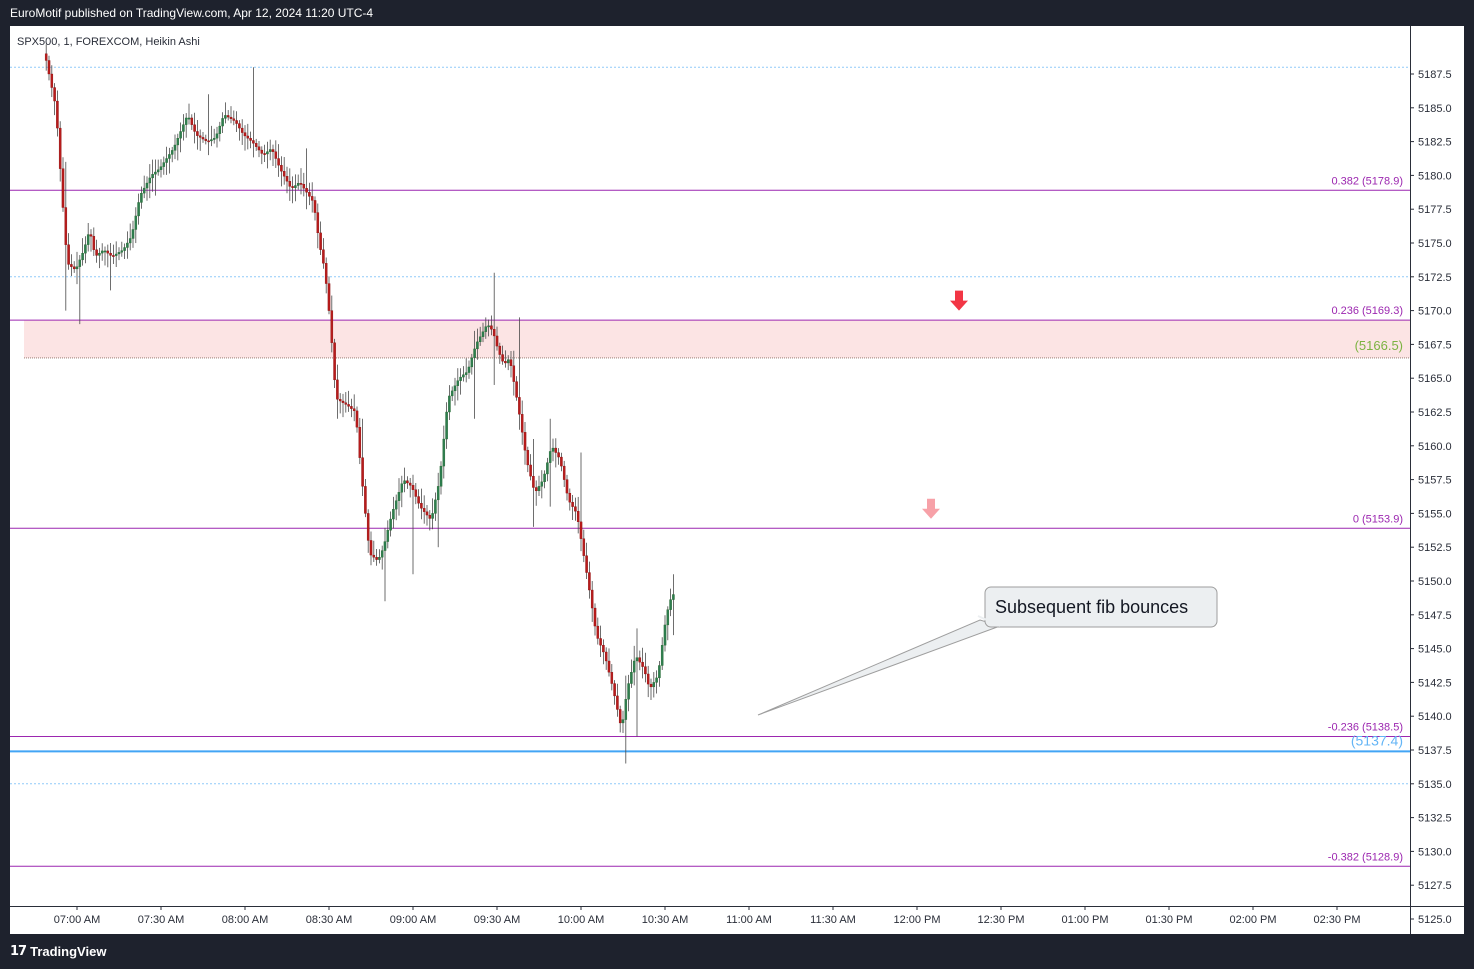  Describe the element at coordinates (717, 339) in the screenshot. I see `resistance-zone` at that location.